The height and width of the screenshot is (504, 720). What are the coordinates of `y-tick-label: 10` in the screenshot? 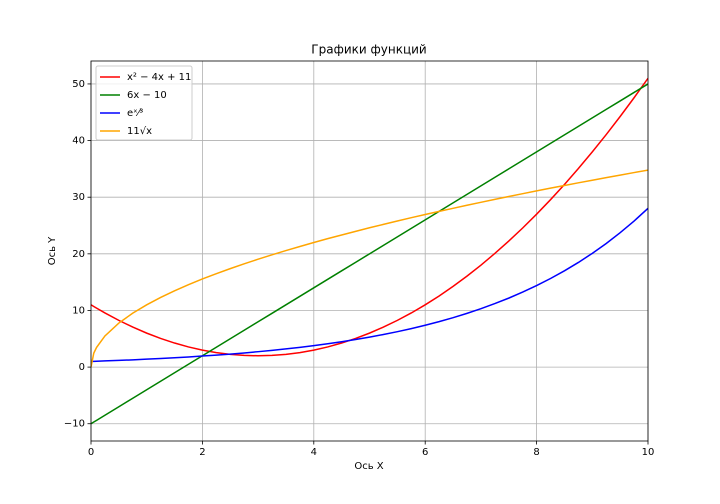 It's located at (78, 310).